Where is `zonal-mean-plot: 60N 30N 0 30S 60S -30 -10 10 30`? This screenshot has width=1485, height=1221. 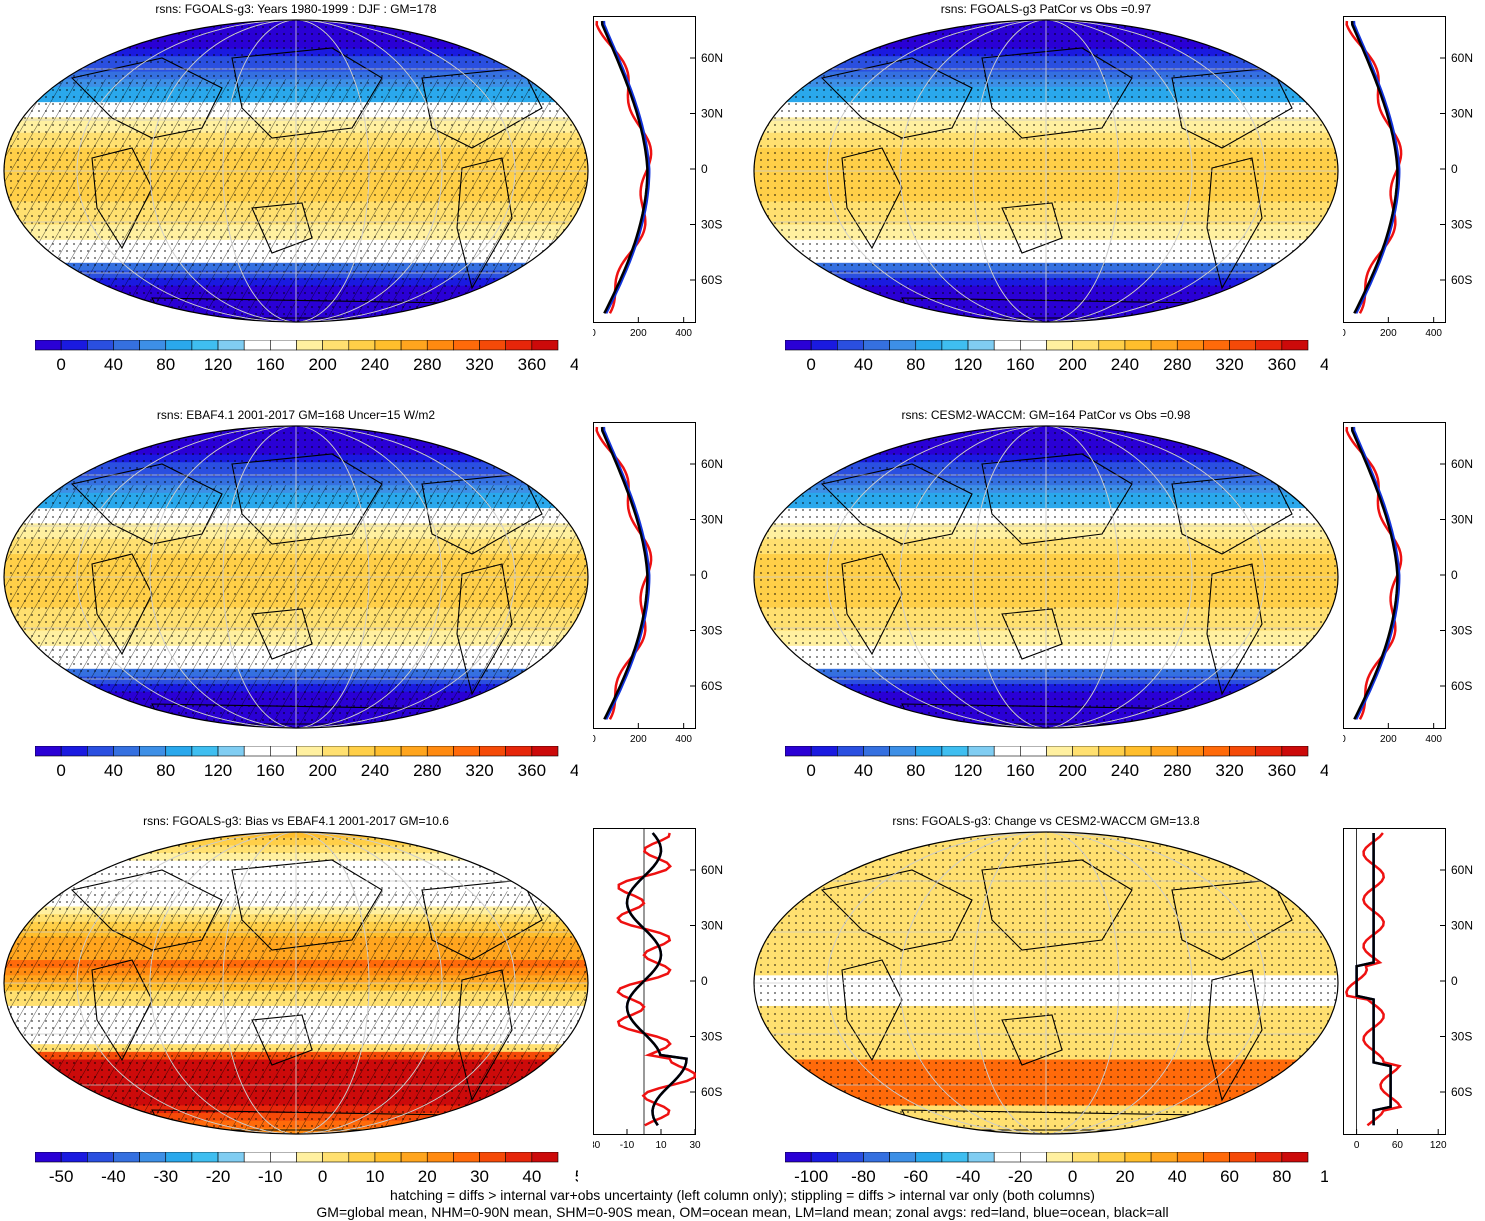 zonal-mean-plot: 60N 30N 0 30S 60S -30 -10 10 30 is located at coordinates (658, 989).